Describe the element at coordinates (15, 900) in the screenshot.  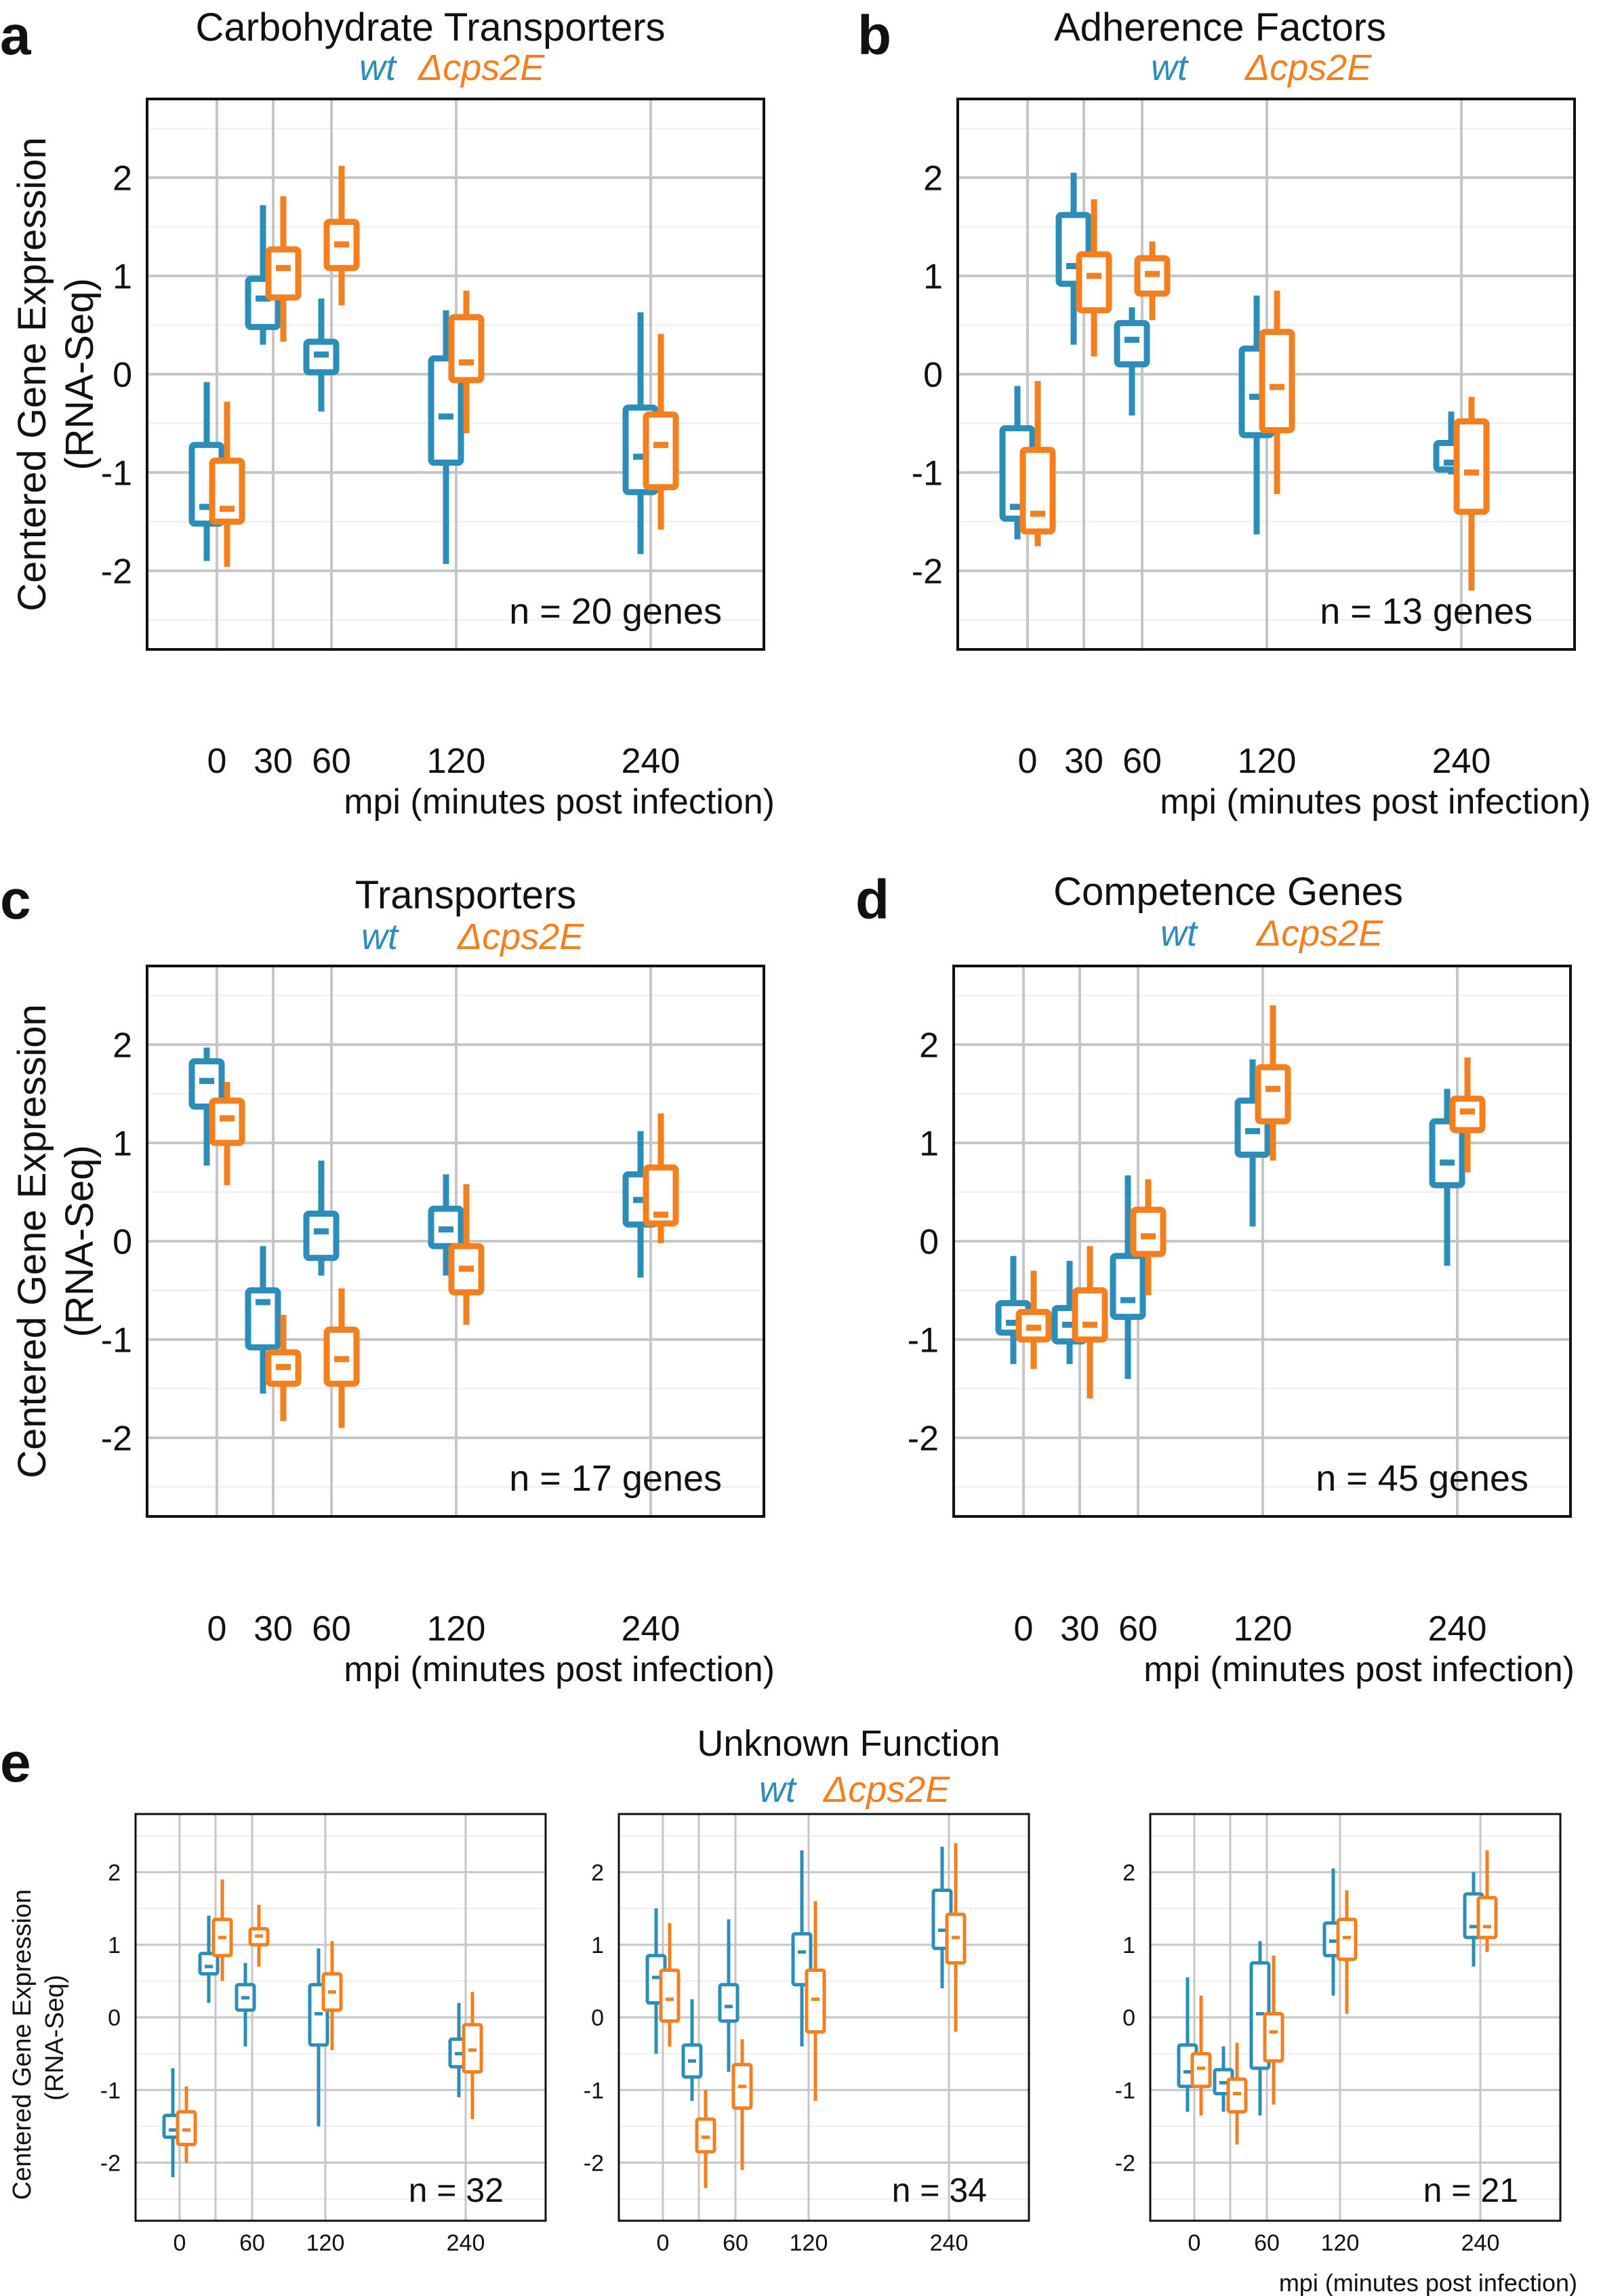
I see `panel-letter-c: c` at that location.